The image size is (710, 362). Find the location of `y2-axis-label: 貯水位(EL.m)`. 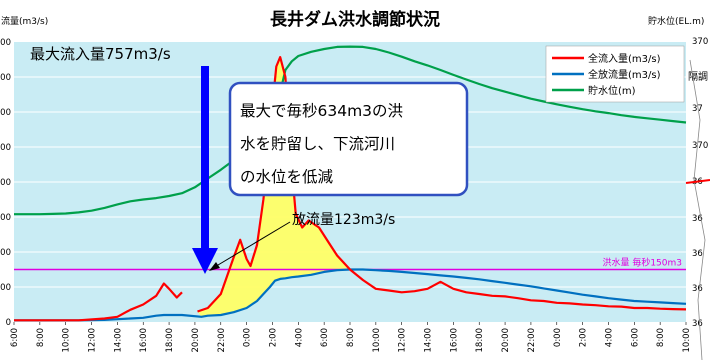

y2-axis-label: 貯水位(EL.m) is located at coordinates (676, 21).